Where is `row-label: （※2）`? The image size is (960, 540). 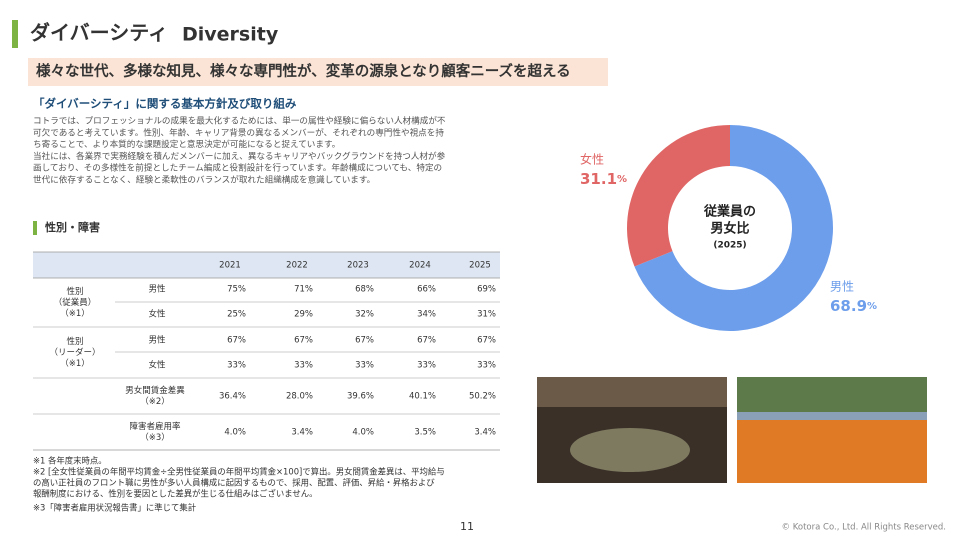 row-label: （※2） is located at coordinates (155, 401).